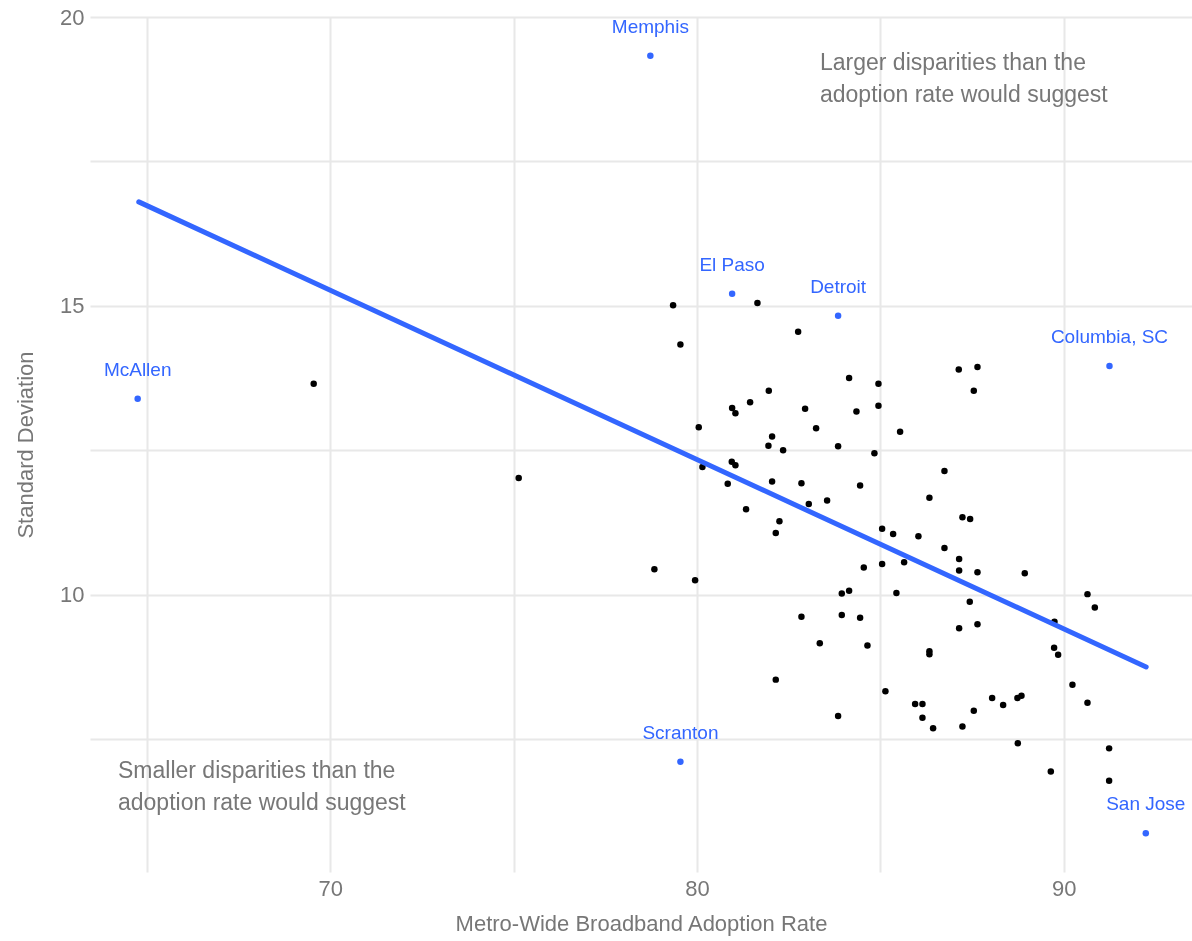 The width and height of the screenshot is (1192, 941). I want to click on annotation: Scranton, so click(680, 732).